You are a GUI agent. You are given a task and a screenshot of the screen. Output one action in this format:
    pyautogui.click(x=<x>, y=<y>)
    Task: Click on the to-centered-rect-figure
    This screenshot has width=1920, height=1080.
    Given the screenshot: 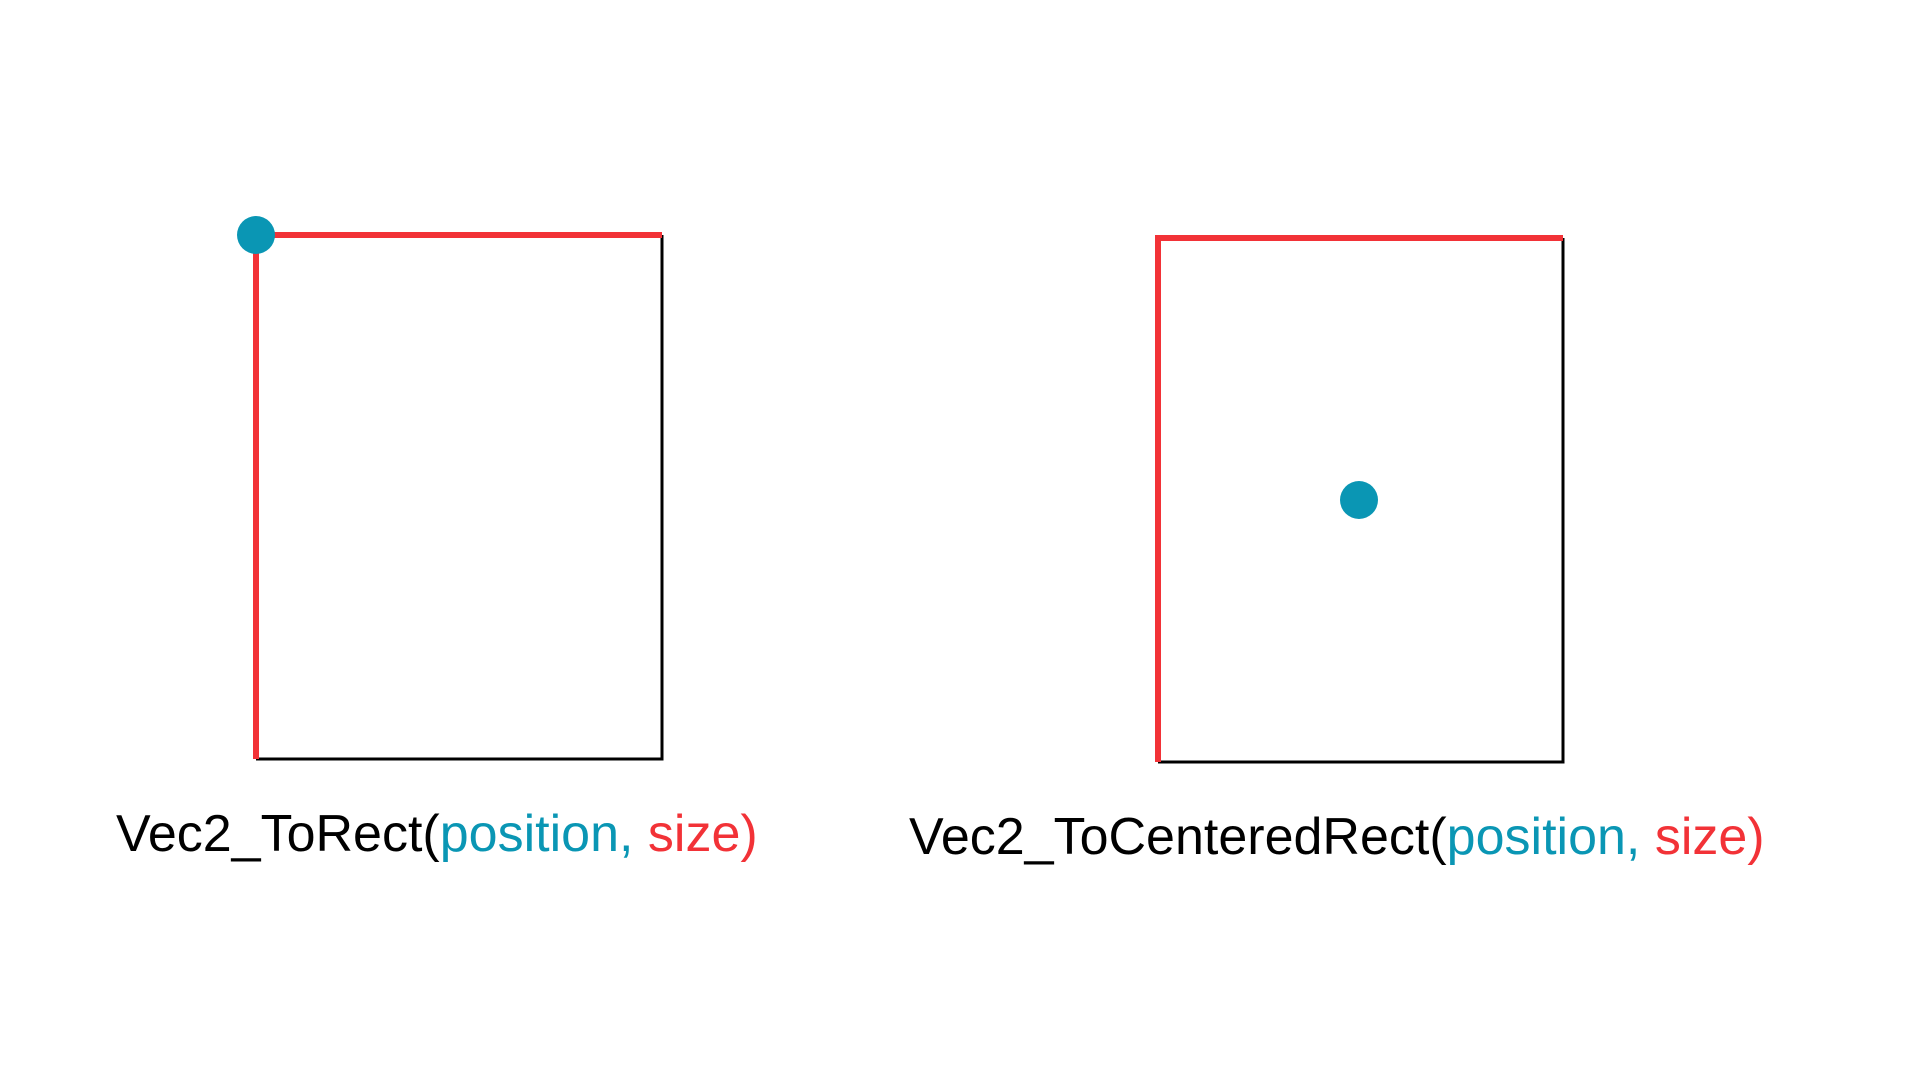 What is the action you would take?
    pyautogui.click(x=1360, y=499)
    